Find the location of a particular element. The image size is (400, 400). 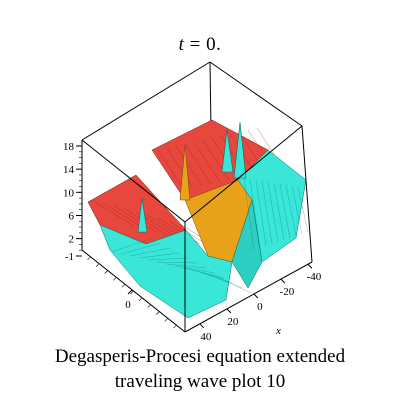

x-axis-label: x is located at coordinates (278, 331).